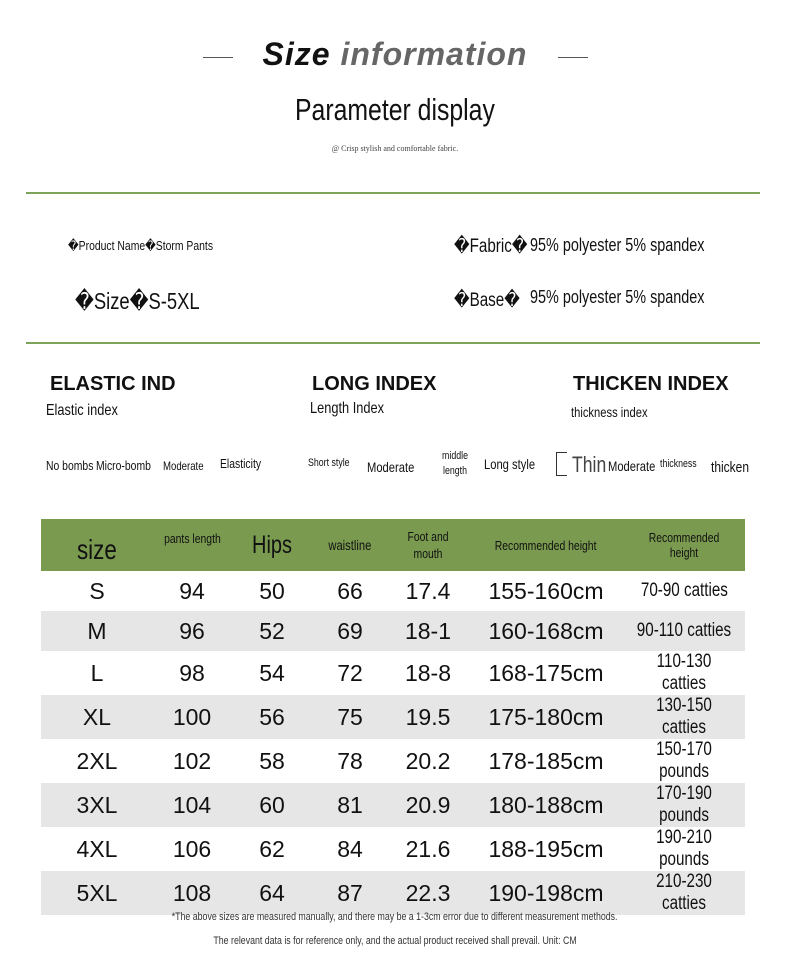 The height and width of the screenshot is (976, 790). Describe the element at coordinates (192, 893) in the screenshot. I see `table-cell: 108` at that location.